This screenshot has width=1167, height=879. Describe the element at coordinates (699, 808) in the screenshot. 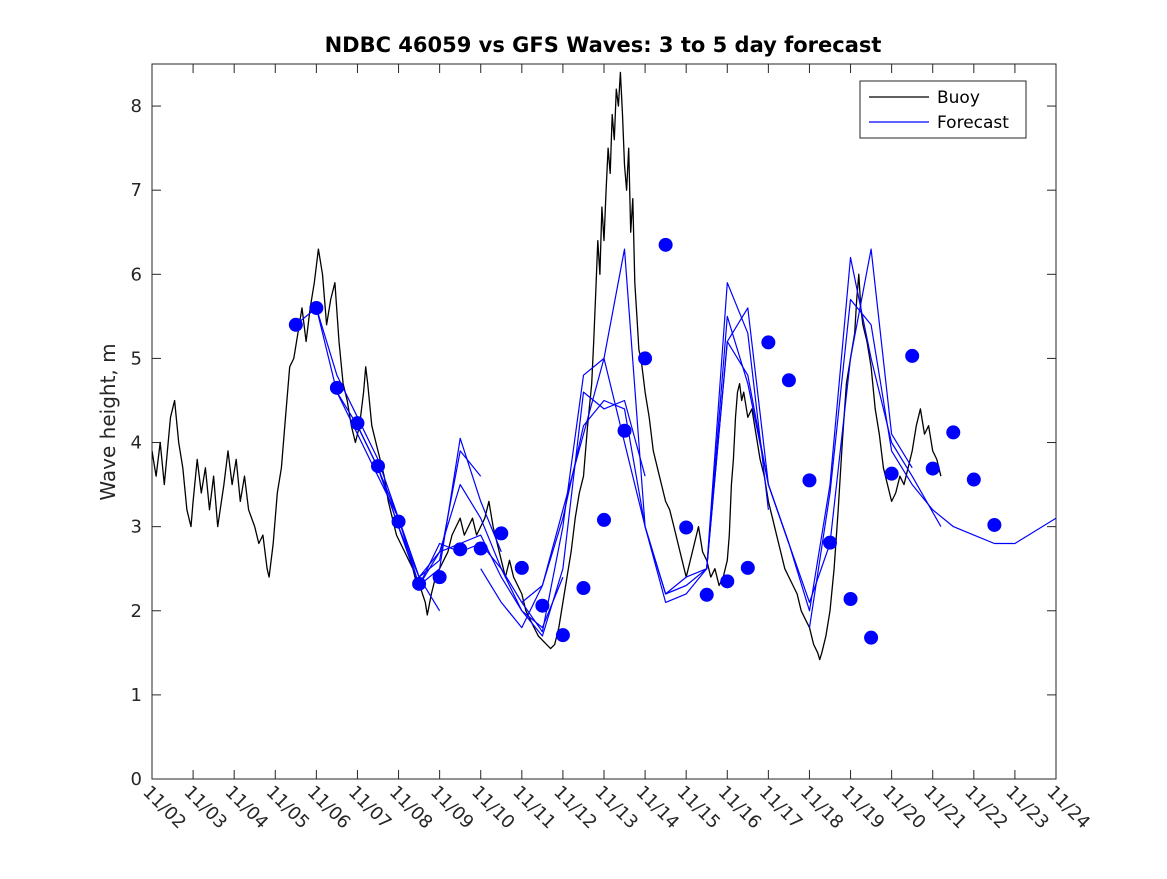

I see `x-tick-label: 11/15` at that location.